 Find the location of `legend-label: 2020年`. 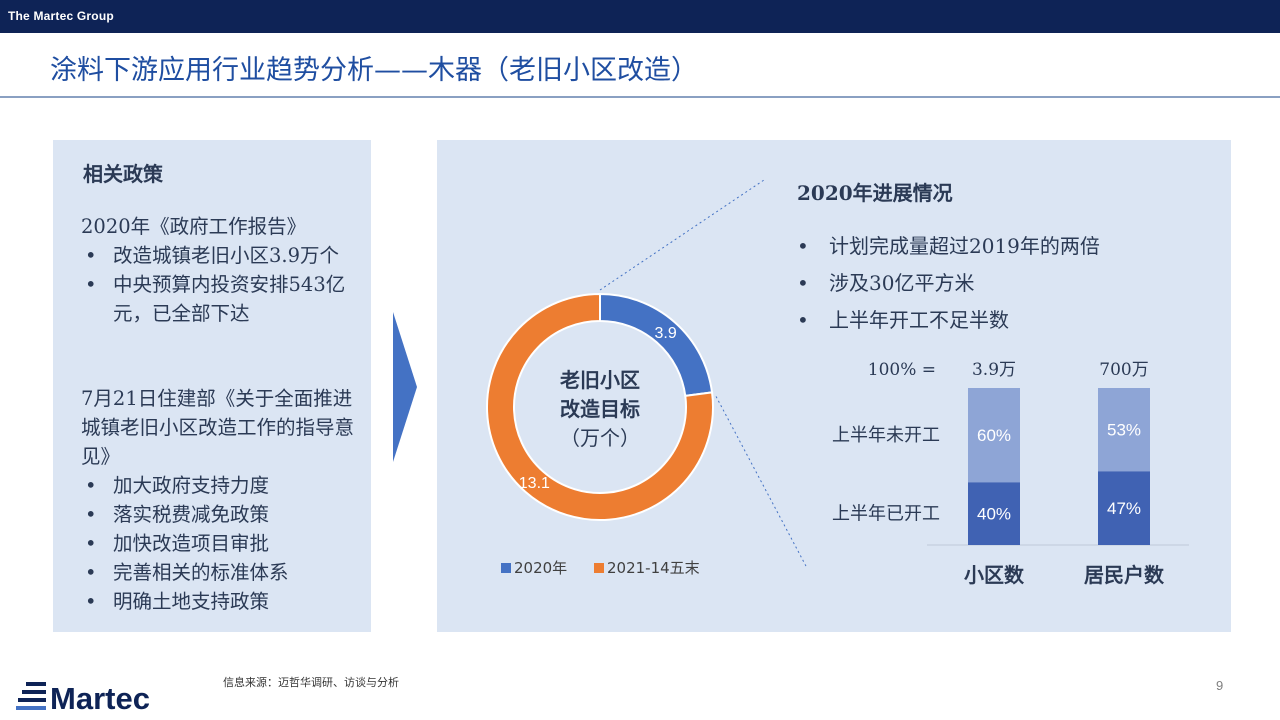

legend-label: 2020年 is located at coordinates (540, 568).